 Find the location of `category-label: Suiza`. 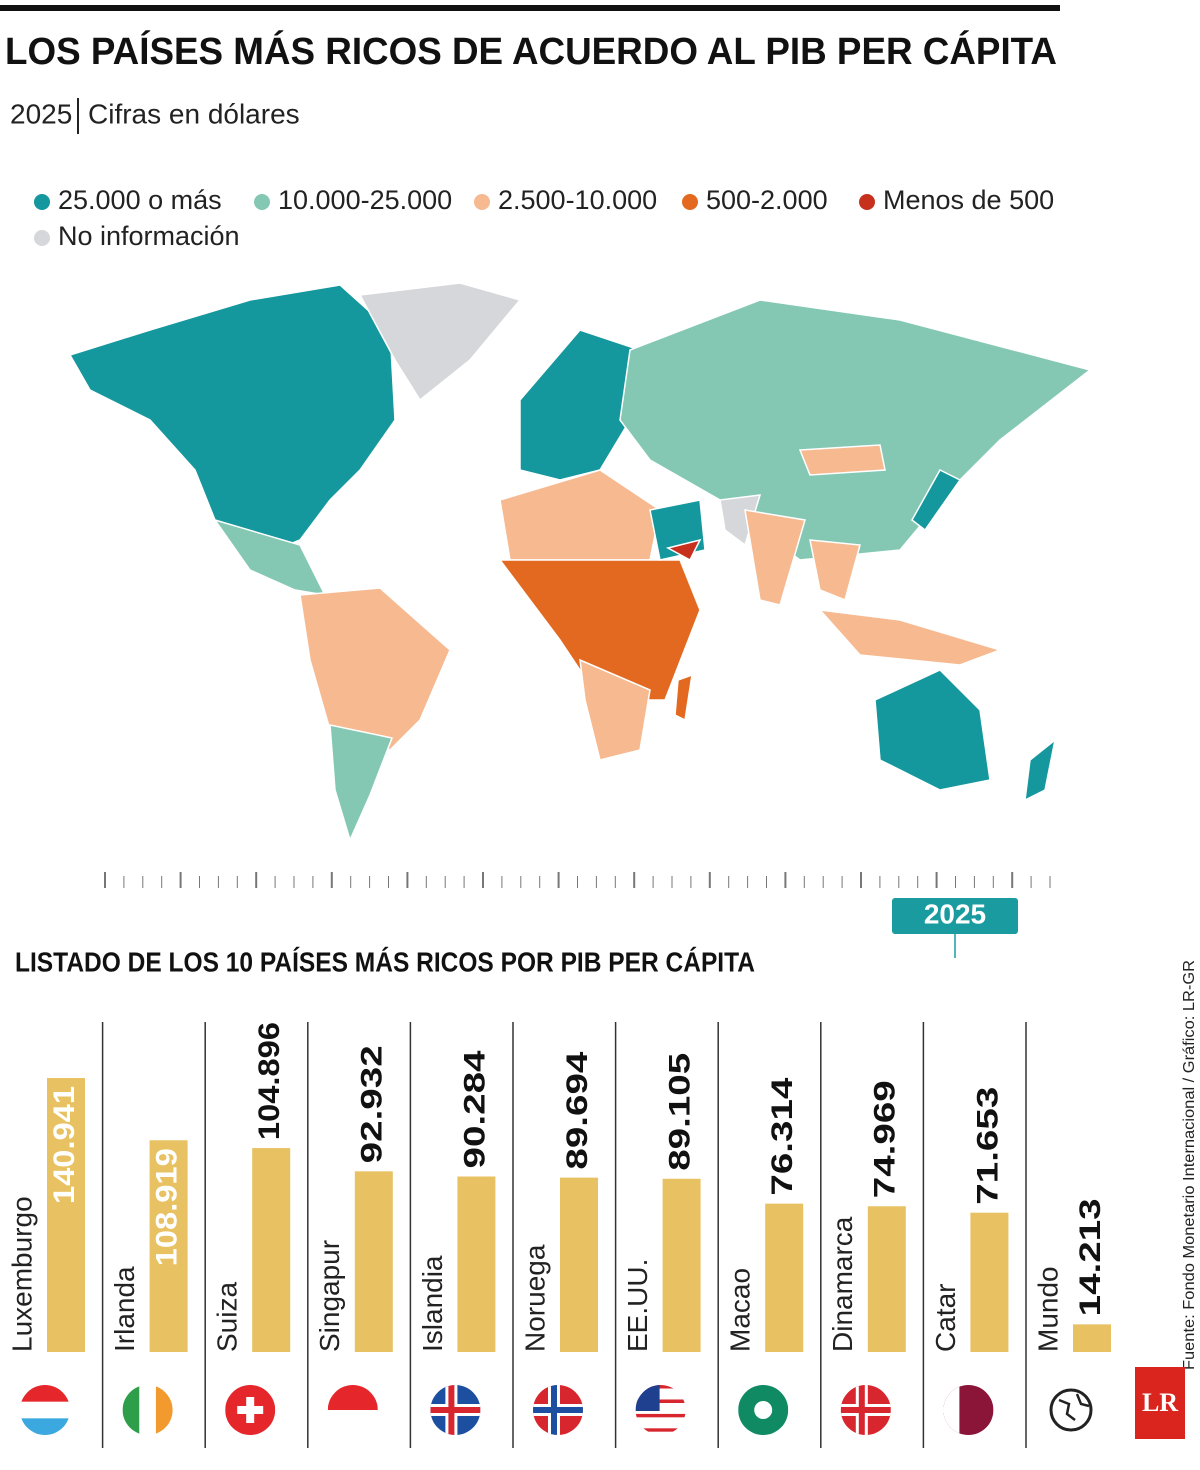

category-label: Suiza is located at coordinates (227, 1317).